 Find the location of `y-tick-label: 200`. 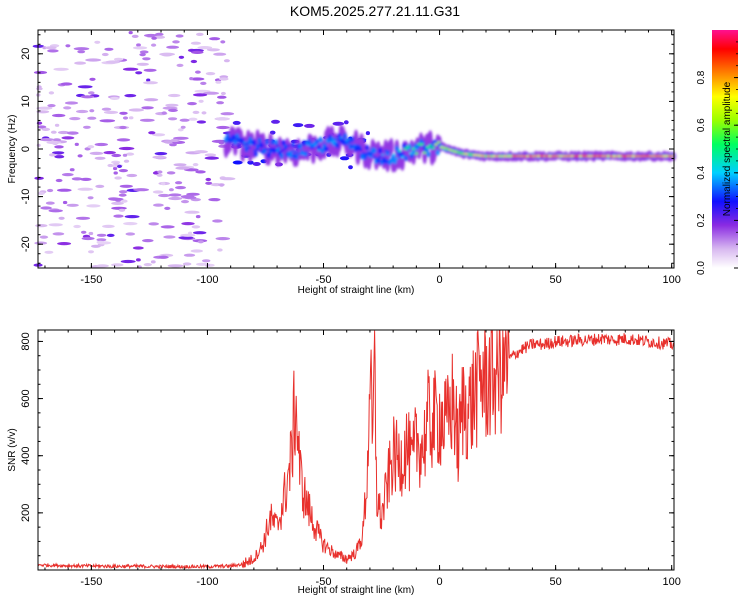

y-tick-label: 200 is located at coordinates (26, 513).